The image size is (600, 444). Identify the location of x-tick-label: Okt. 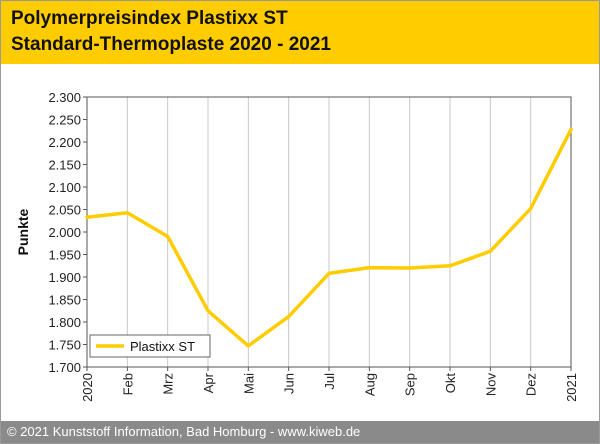
(450, 383).